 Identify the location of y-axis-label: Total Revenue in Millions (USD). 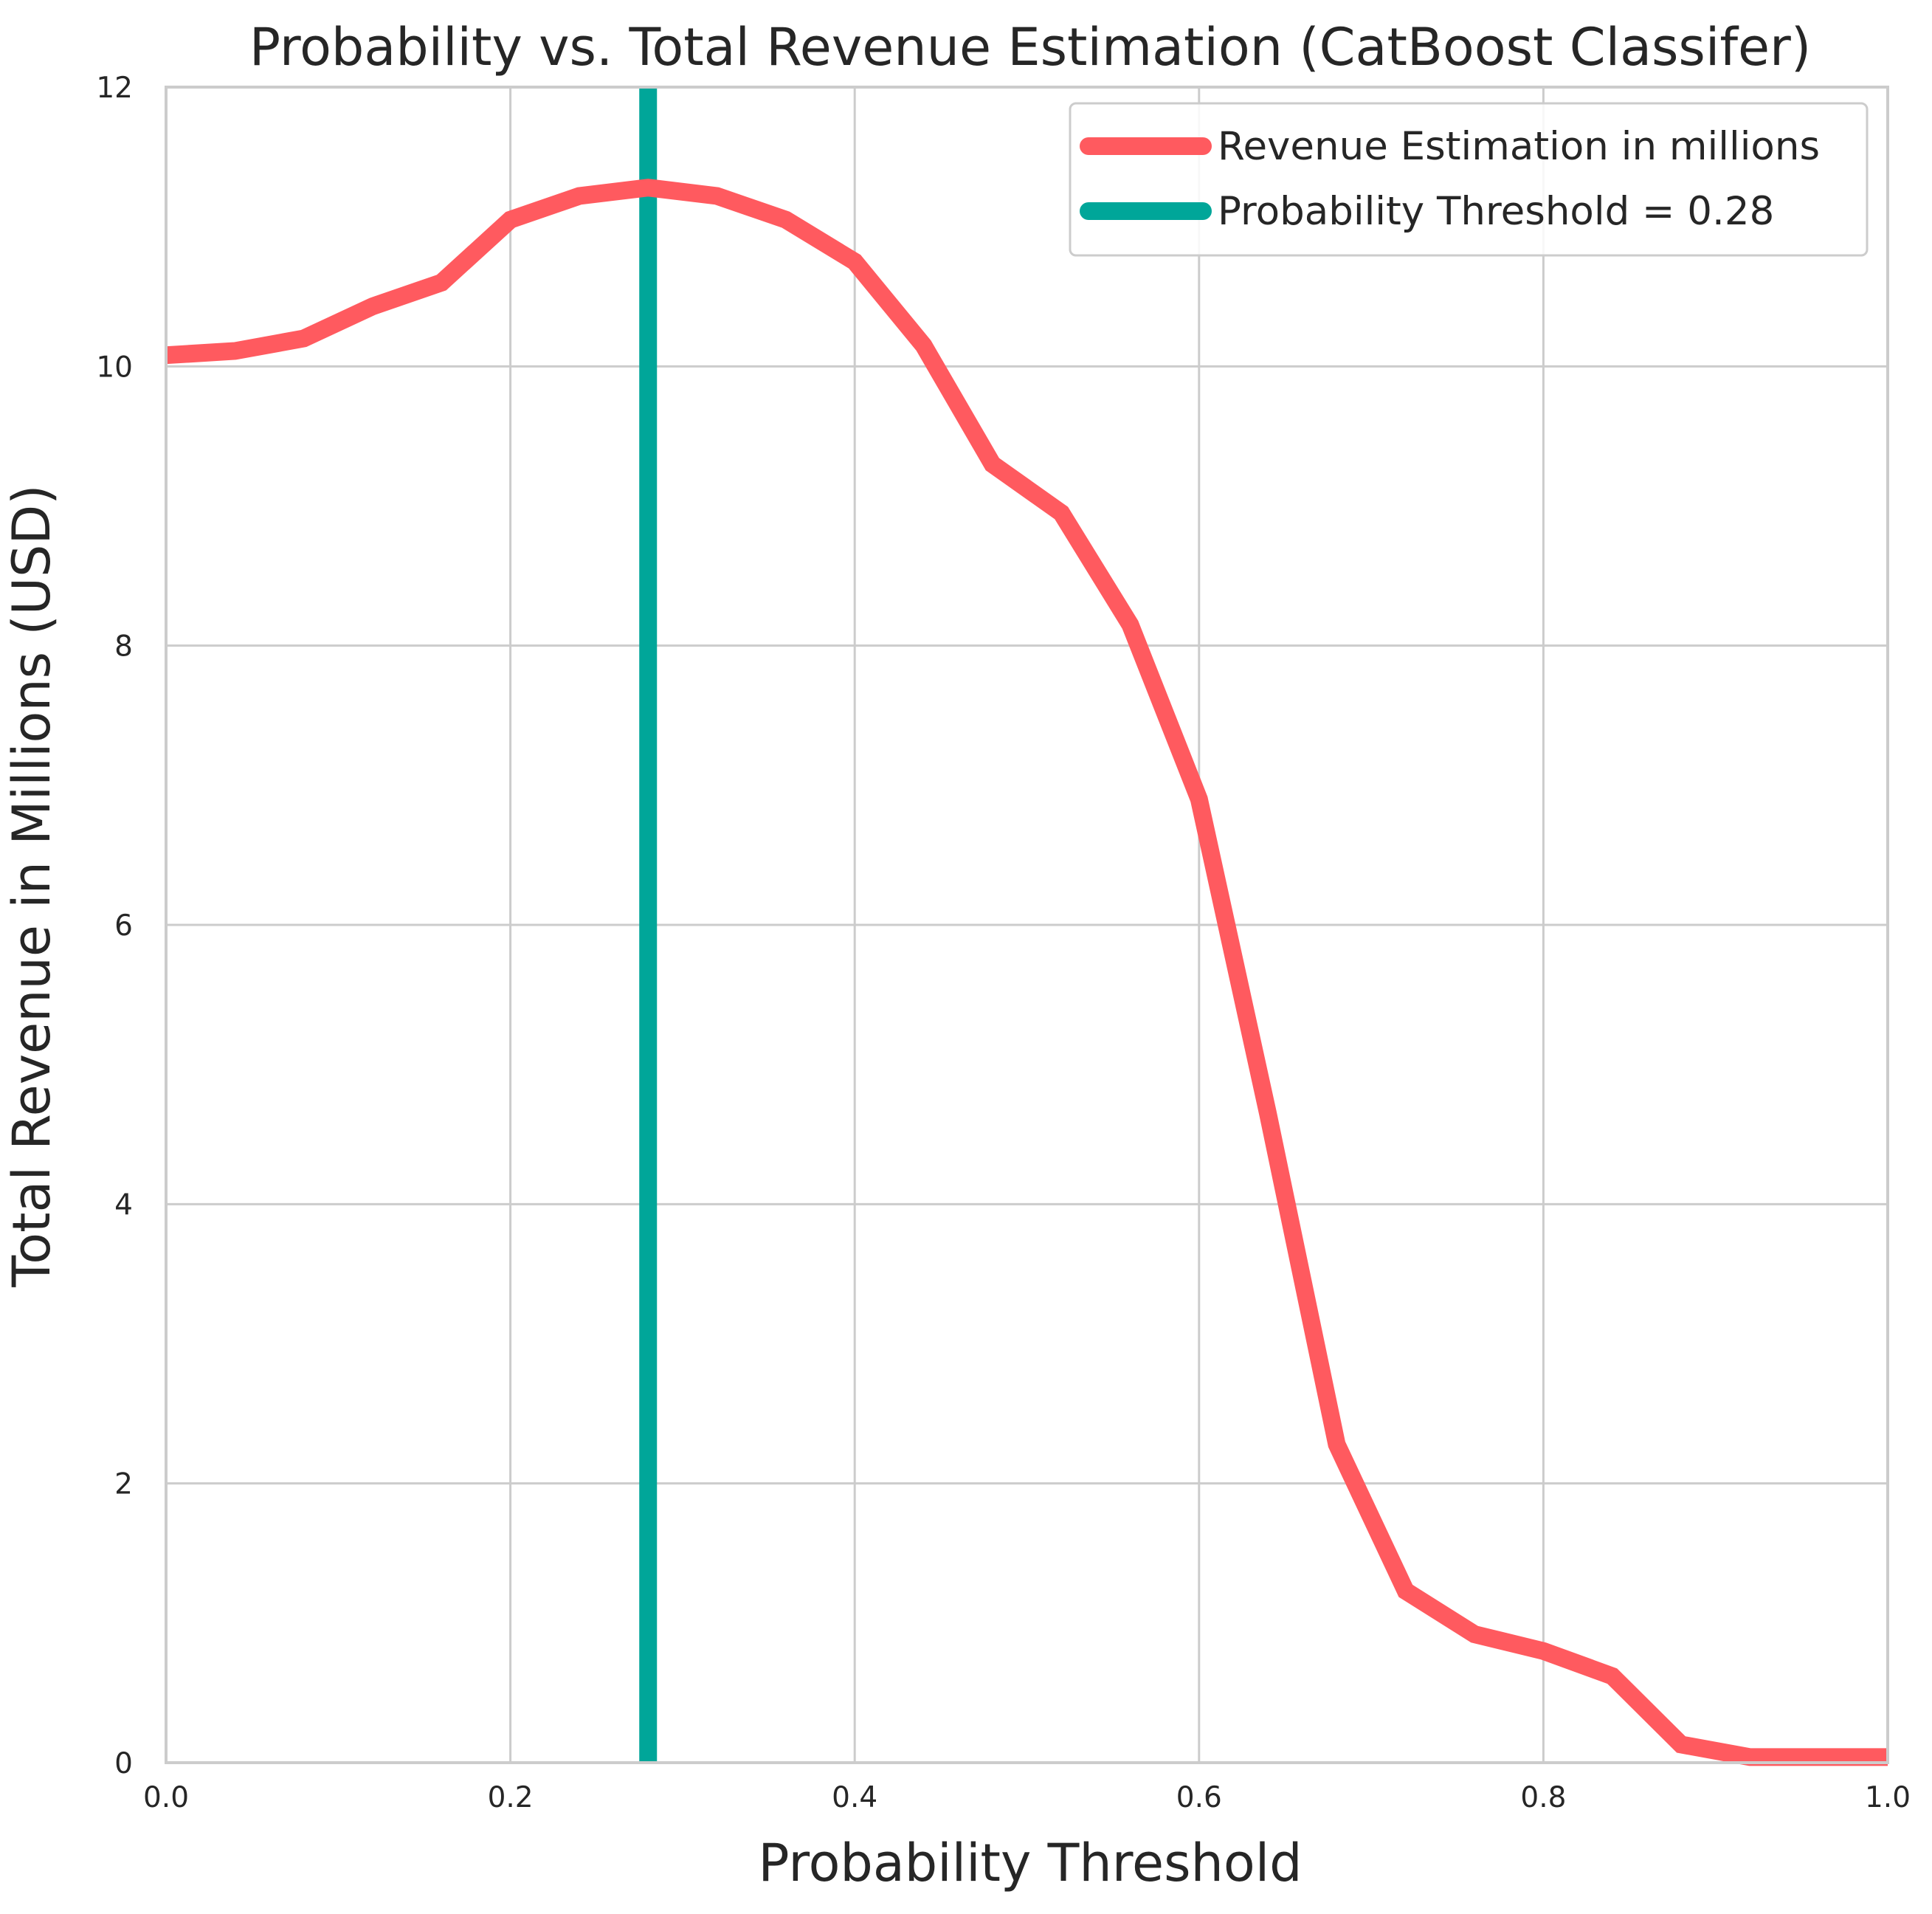
(31, 886).